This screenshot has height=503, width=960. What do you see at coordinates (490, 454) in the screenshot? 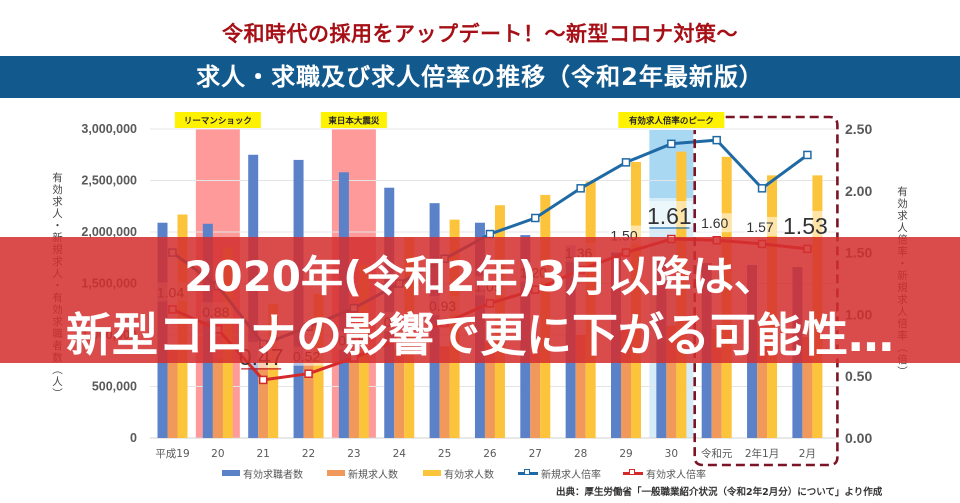
I see `x-tick-label: 26` at bounding box center [490, 454].